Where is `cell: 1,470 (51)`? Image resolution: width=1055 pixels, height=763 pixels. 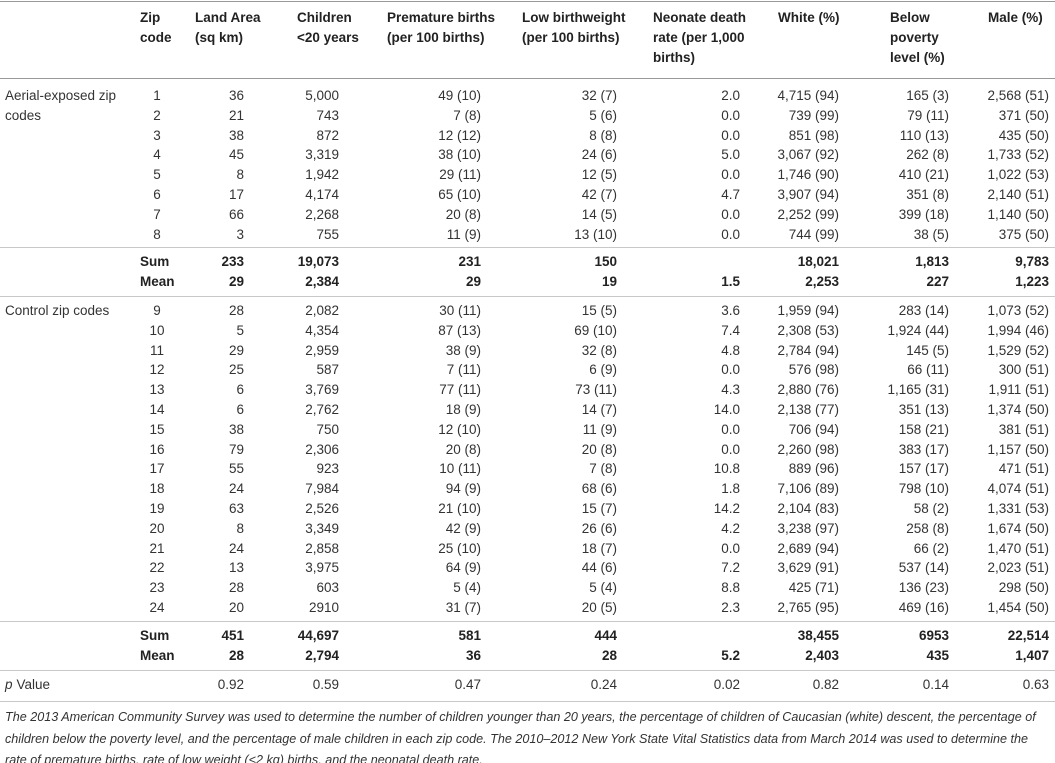 cell: 1,470 (51) is located at coordinates (1018, 548).